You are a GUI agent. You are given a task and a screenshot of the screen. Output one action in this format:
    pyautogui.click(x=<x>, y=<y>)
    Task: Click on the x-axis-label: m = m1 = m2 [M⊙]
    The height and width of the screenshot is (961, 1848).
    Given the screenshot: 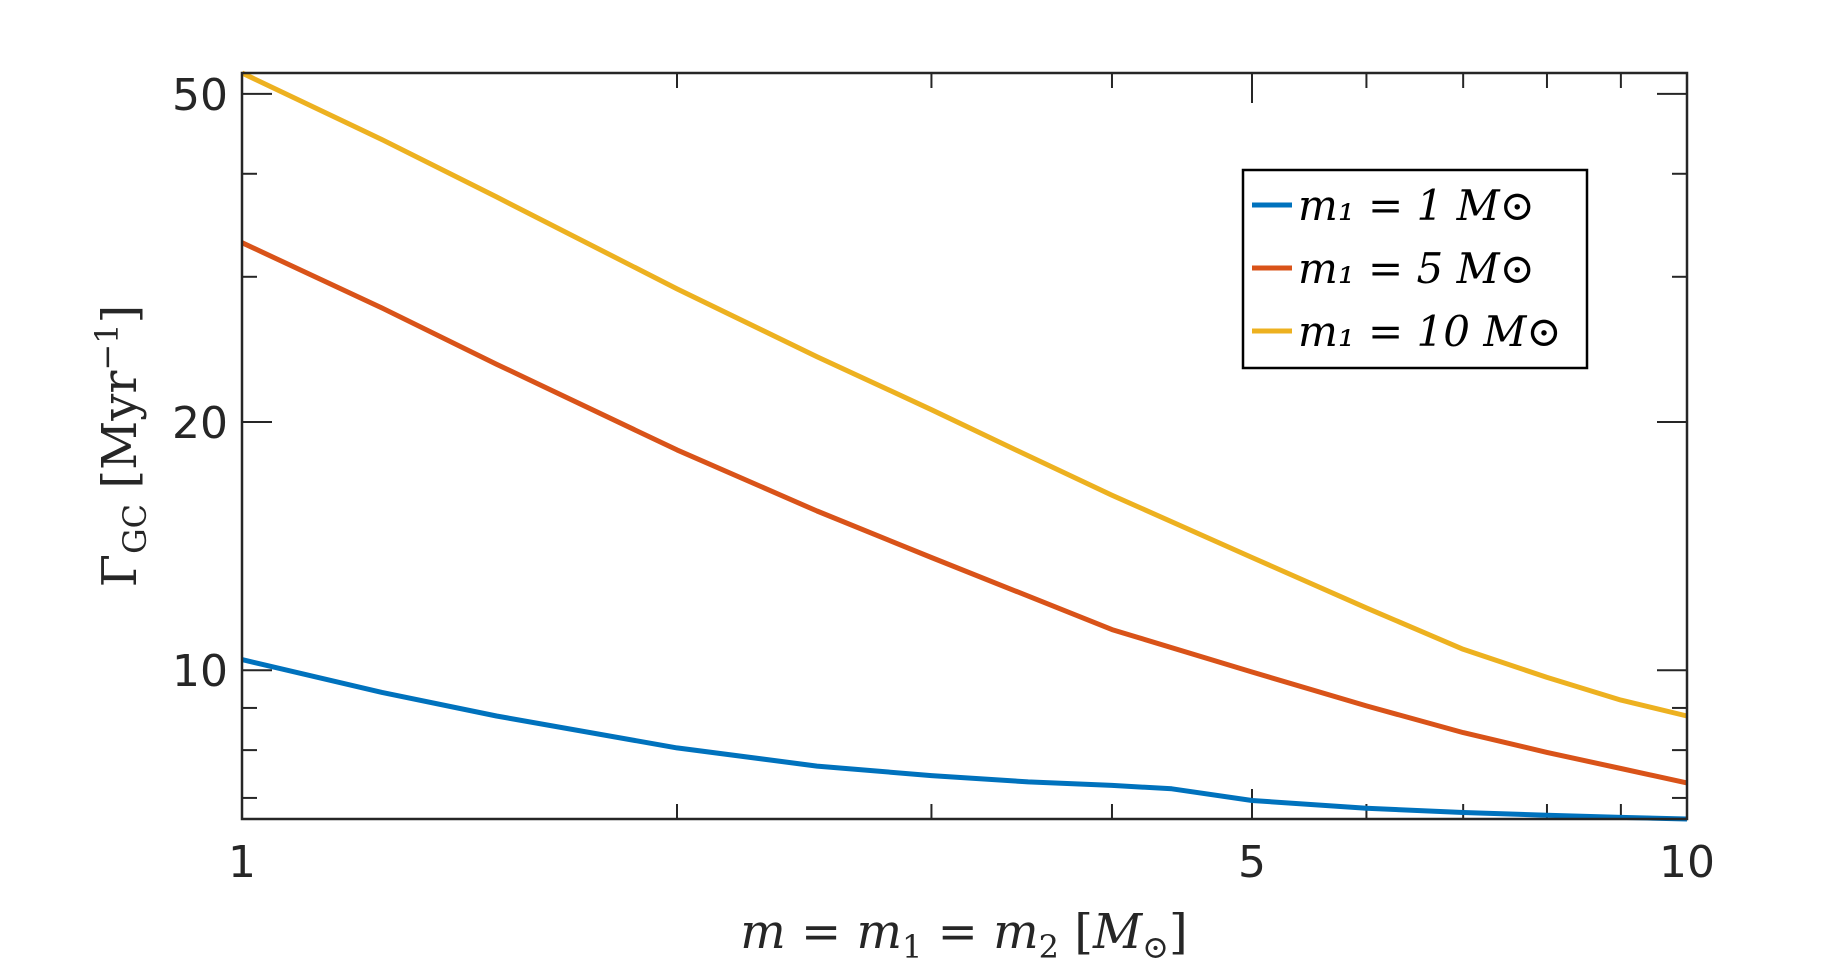 What is the action you would take?
    pyautogui.click(x=963, y=932)
    